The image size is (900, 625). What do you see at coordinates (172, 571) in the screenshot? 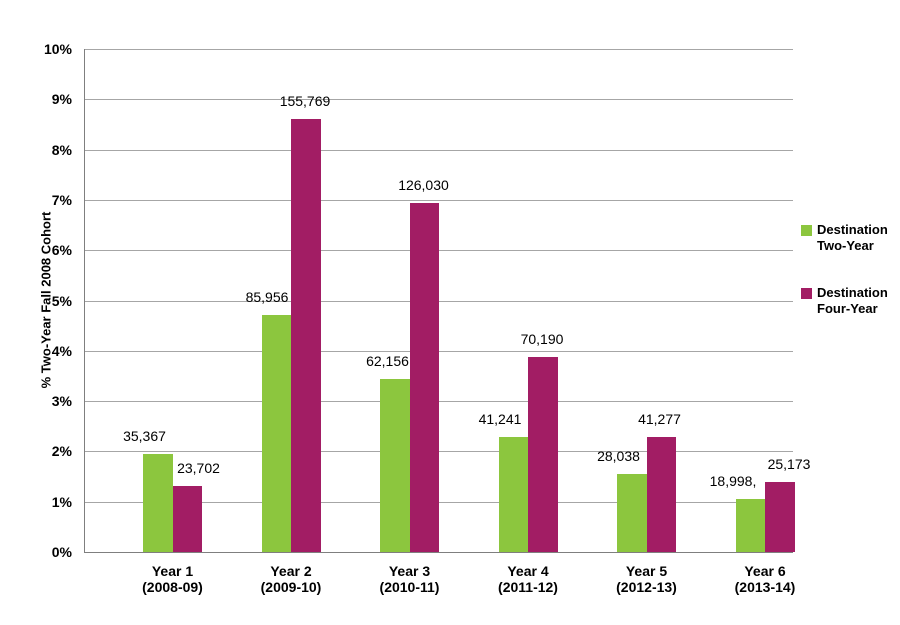
I see `x-category-label: Year 1` at bounding box center [172, 571].